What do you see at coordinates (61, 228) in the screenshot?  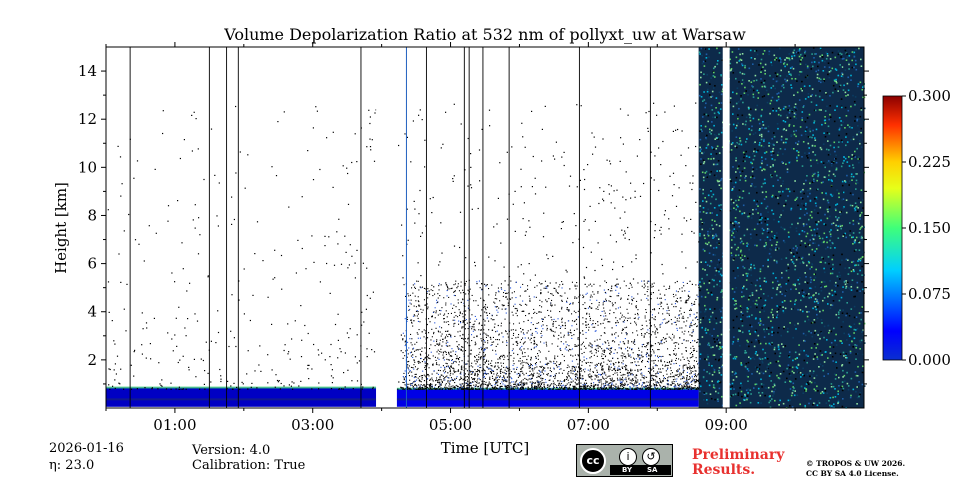 I see `y-axis-label: Height [km]` at bounding box center [61, 228].